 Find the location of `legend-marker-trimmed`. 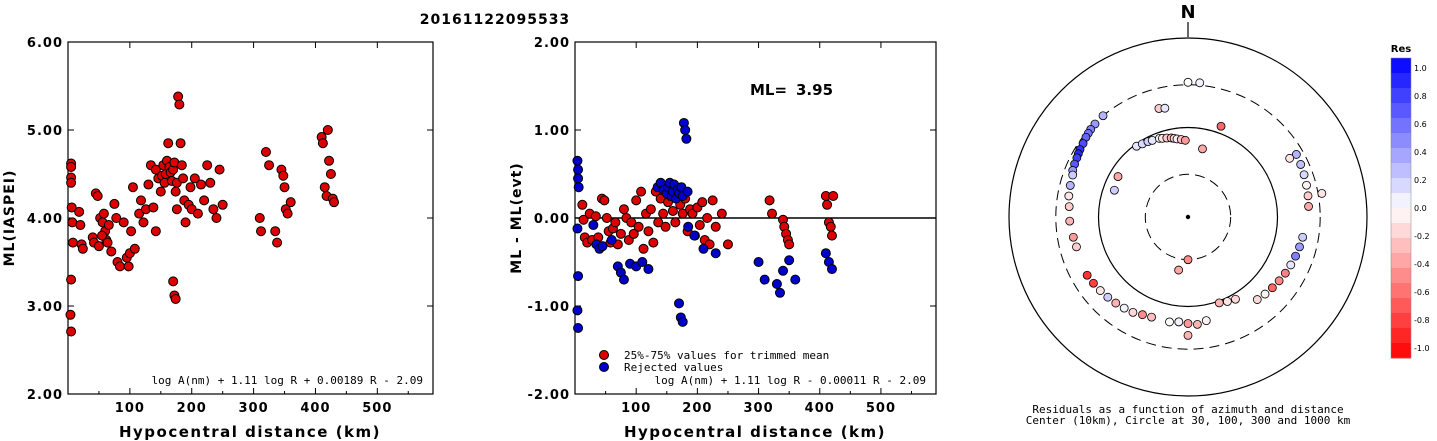

legend-marker-trimmed is located at coordinates (604, 355).